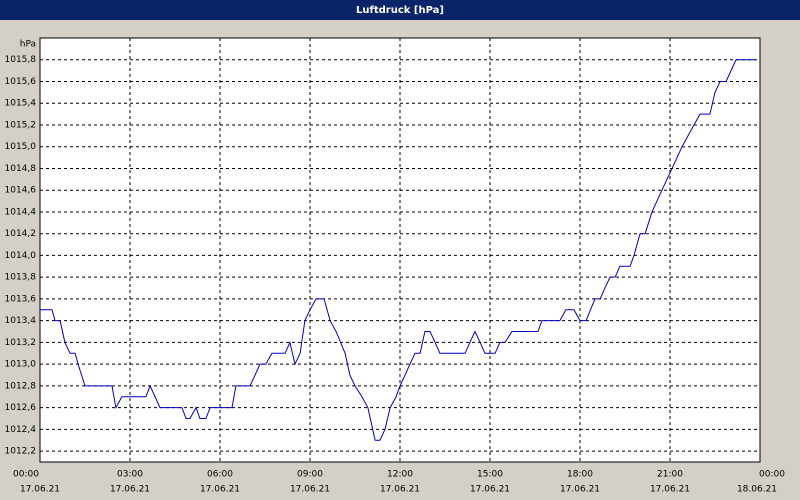 The height and width of the screenshot is (500, 800). Describe the element at coordinates (21, 234) in the screenshot. I see `y-tick-label: 1014,2` at that location.